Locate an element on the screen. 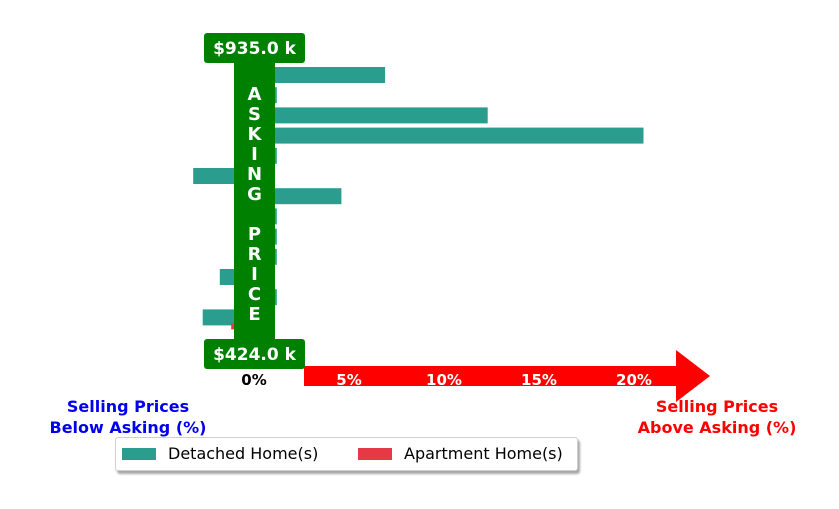 This screenshot has width=839, height=509. legend-swatch-apartment is located at coordinates (375, 453).